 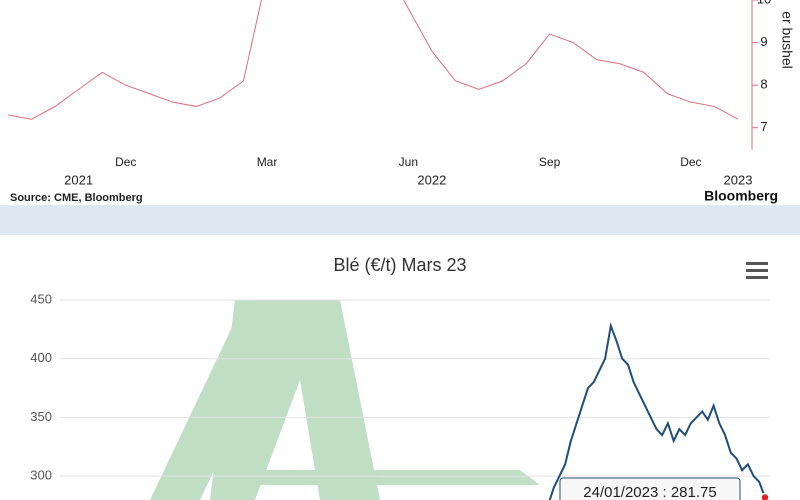 I want to click on y-tick-label: 7, so click(x=763, y=126).